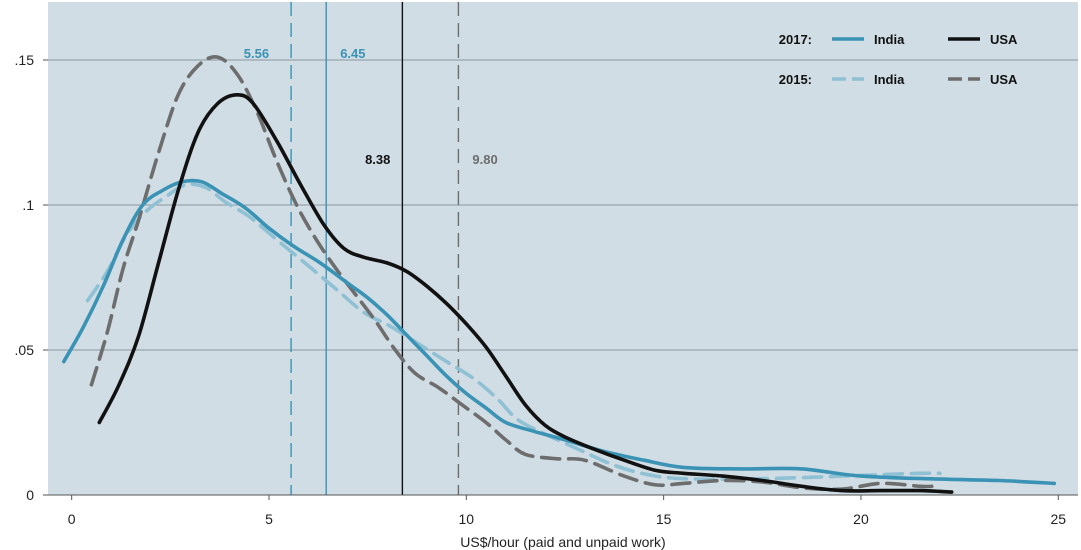  I want to click on y-tick-label: 0, so click(30, 495).